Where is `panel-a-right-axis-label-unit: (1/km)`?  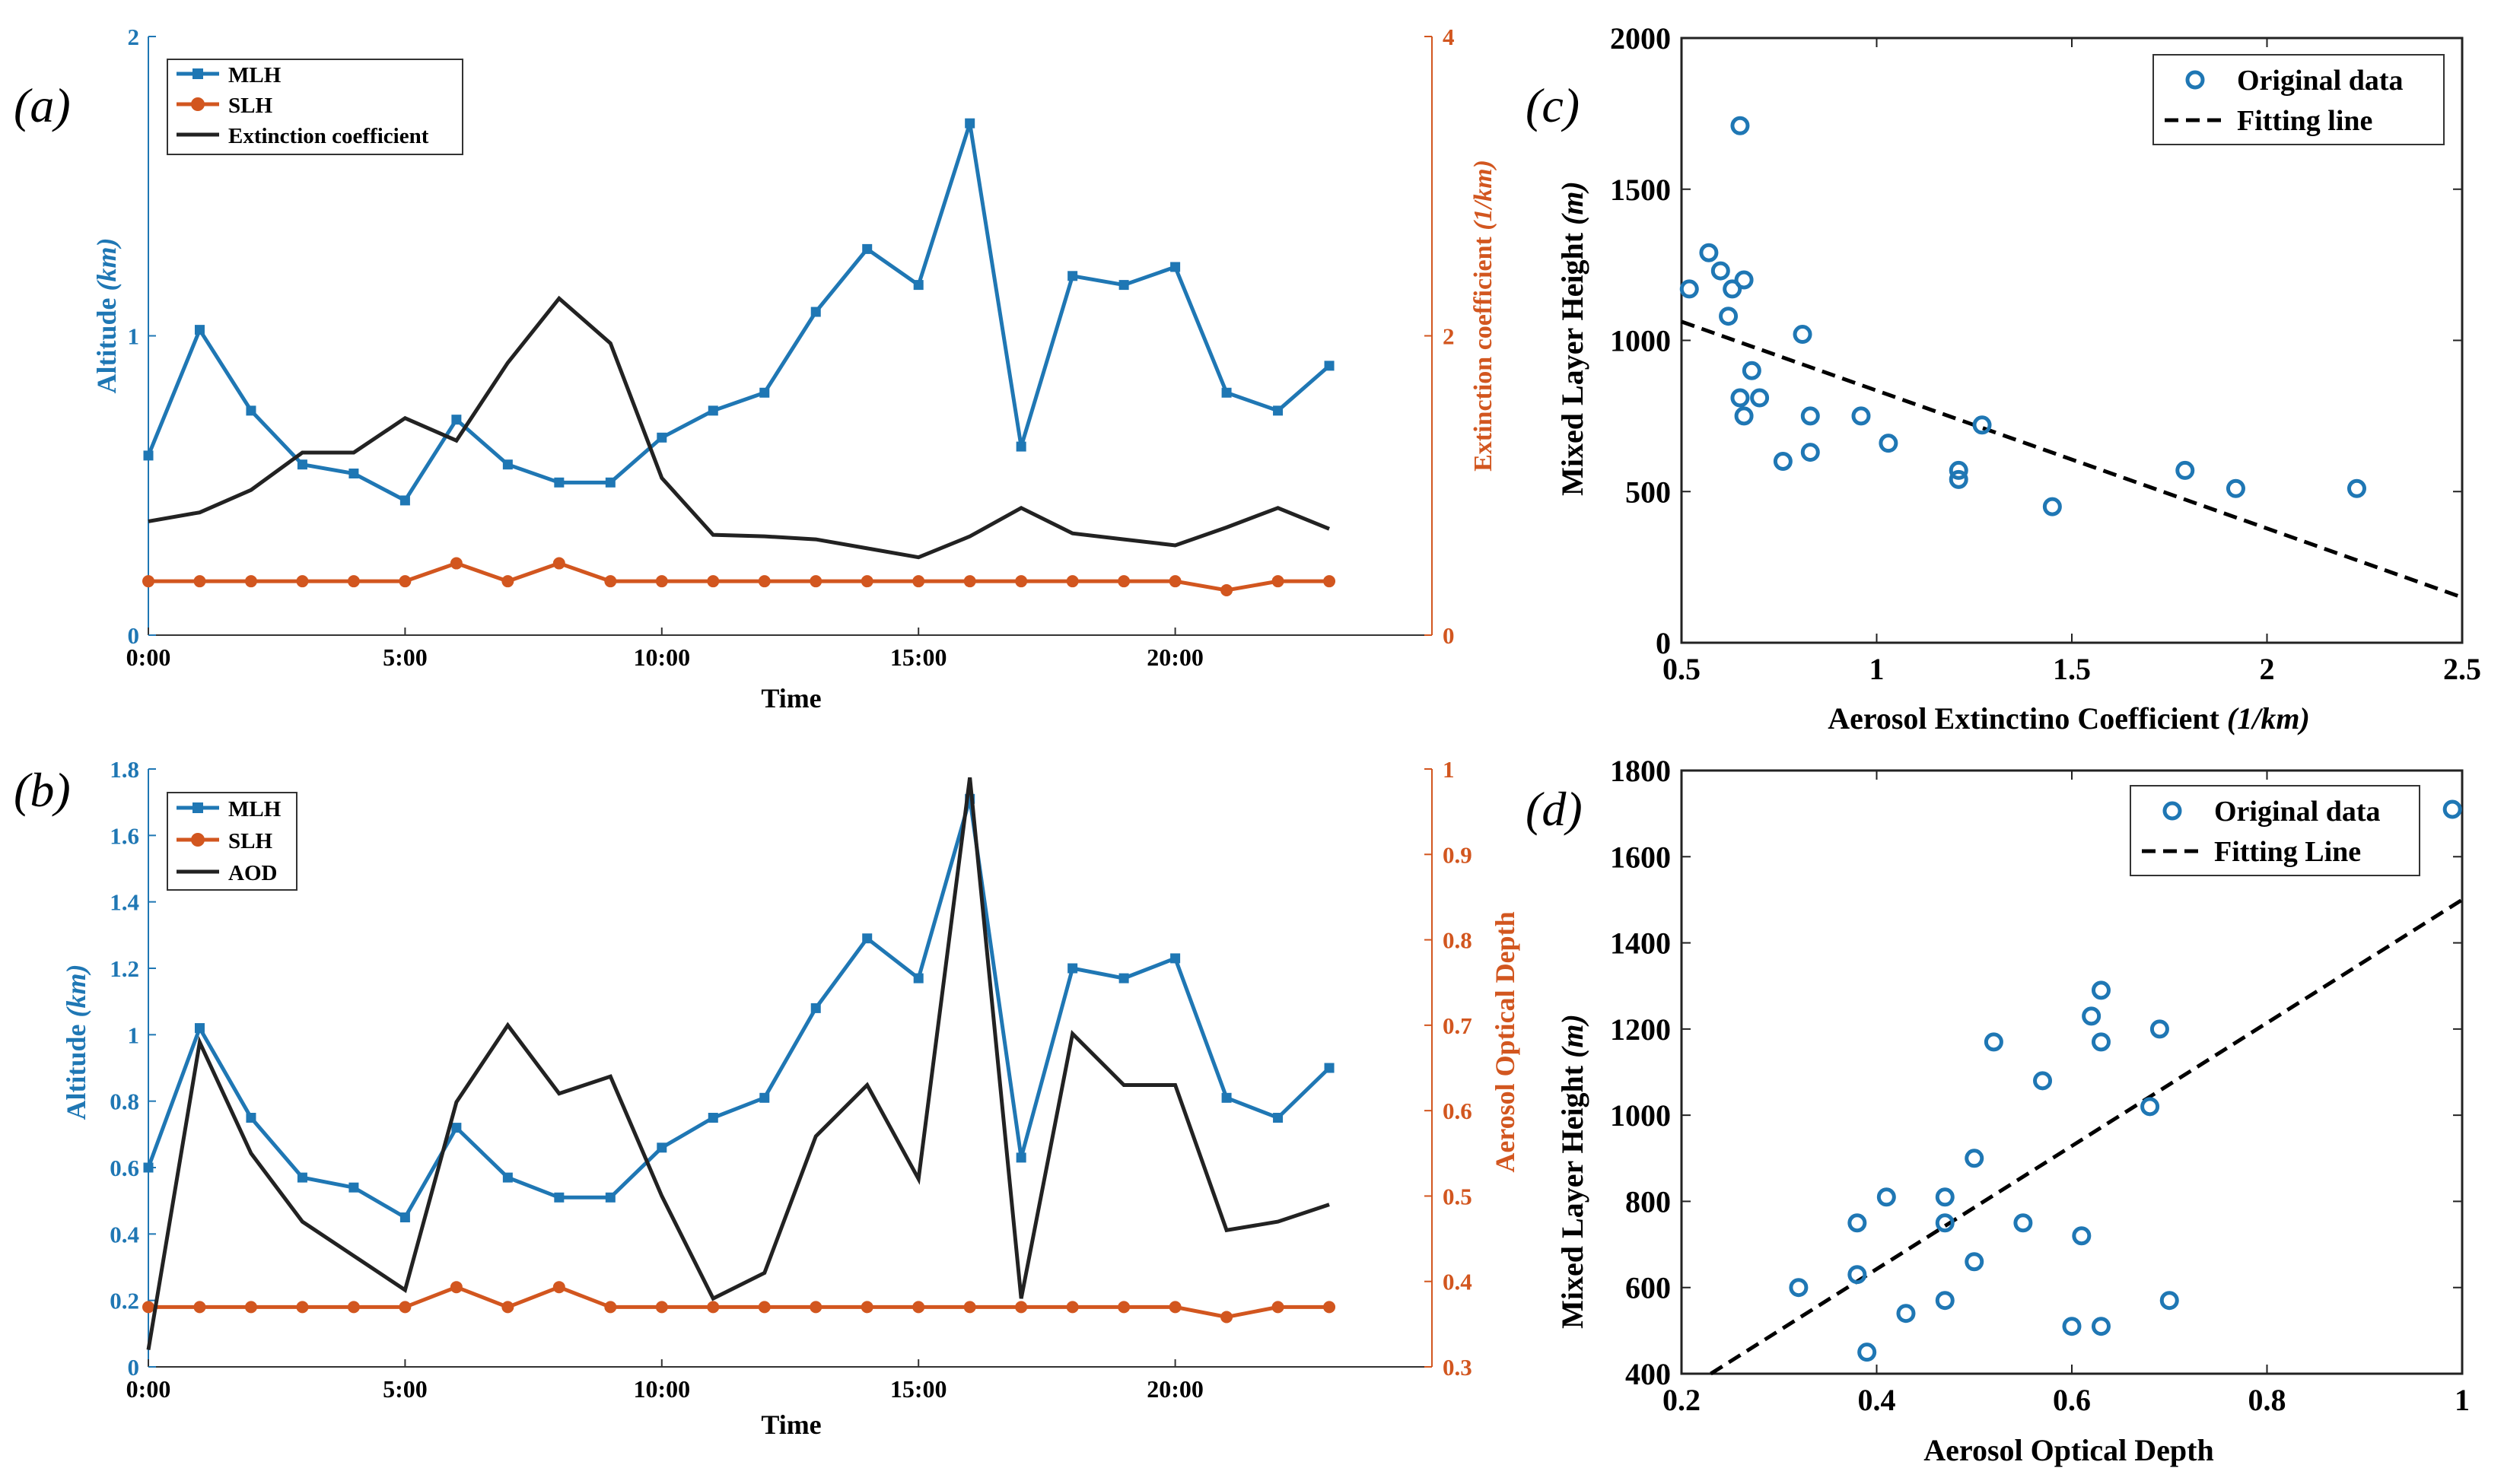 panel-a-right-axis-label-unit: (1/km) is located at coordinates (1483, 195).